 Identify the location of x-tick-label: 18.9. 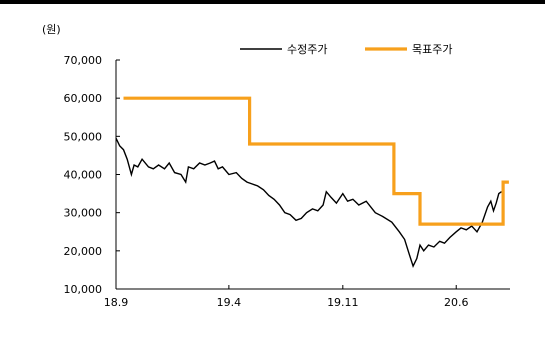
(116, 302).